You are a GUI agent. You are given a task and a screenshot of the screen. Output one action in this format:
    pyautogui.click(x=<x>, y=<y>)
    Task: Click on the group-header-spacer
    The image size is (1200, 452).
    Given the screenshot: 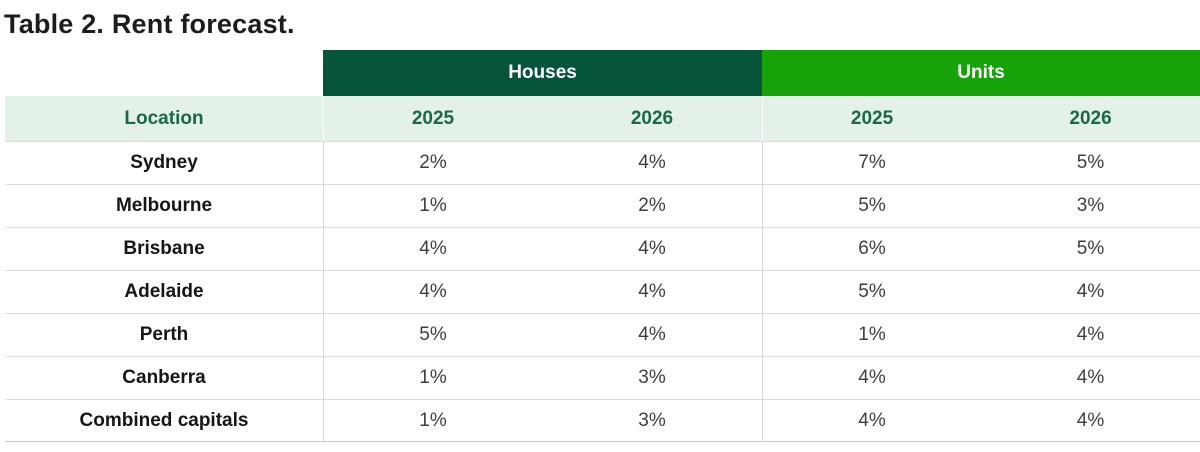 What is the action you would take?
    pyautogui.click(x=164, y=73)
    